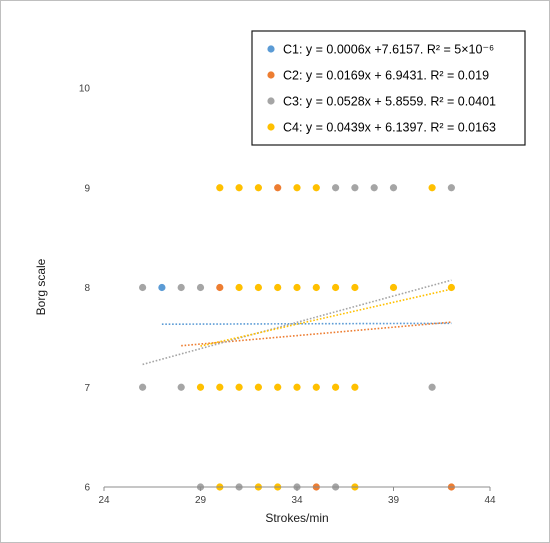 This screenshot has height=543, width=550. I want to click on x-tick-label: 44, so click(490, 500).